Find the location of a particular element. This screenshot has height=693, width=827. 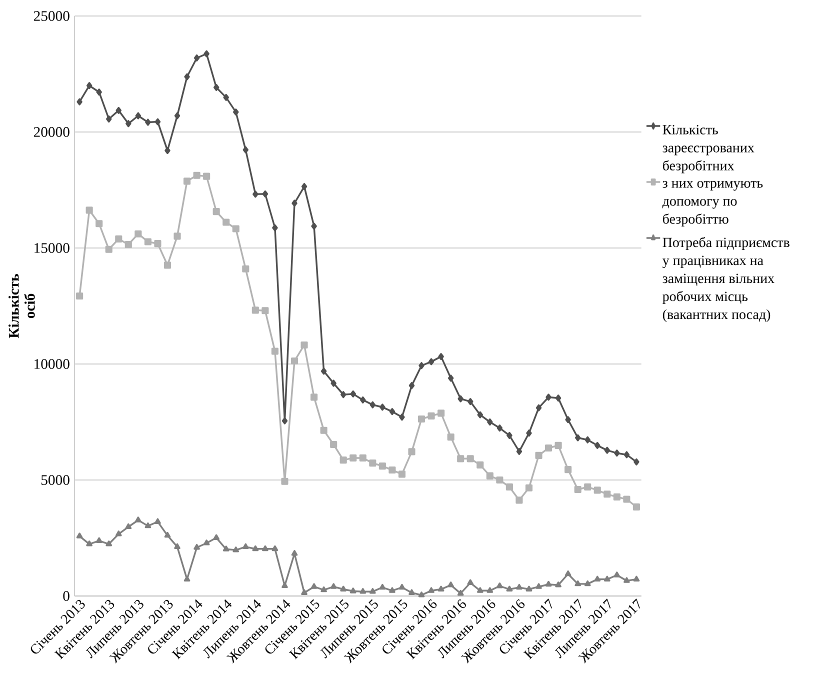

y-tick-label: 25000 is located at coordinates (52, 16).